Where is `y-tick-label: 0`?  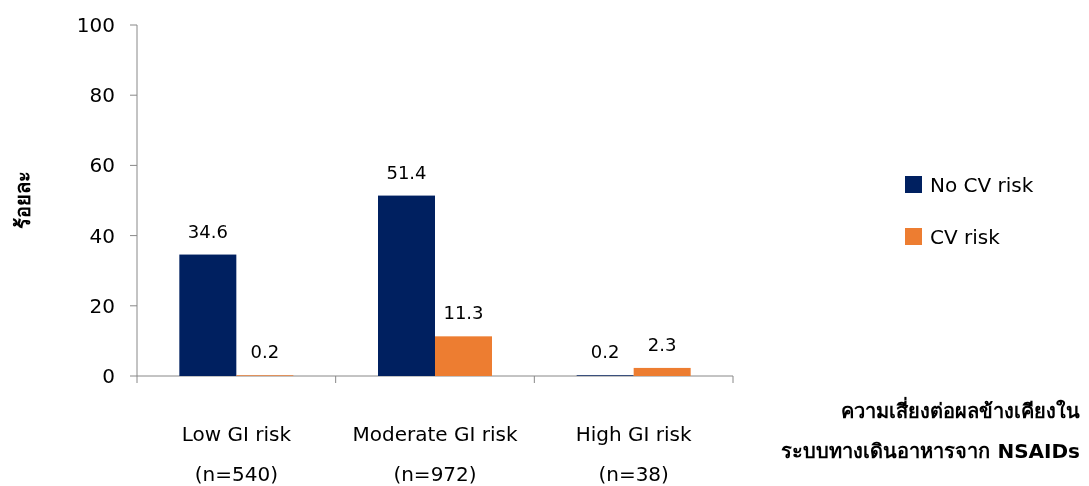
y-tick-label: 0 is located at coordinates (108, 376).